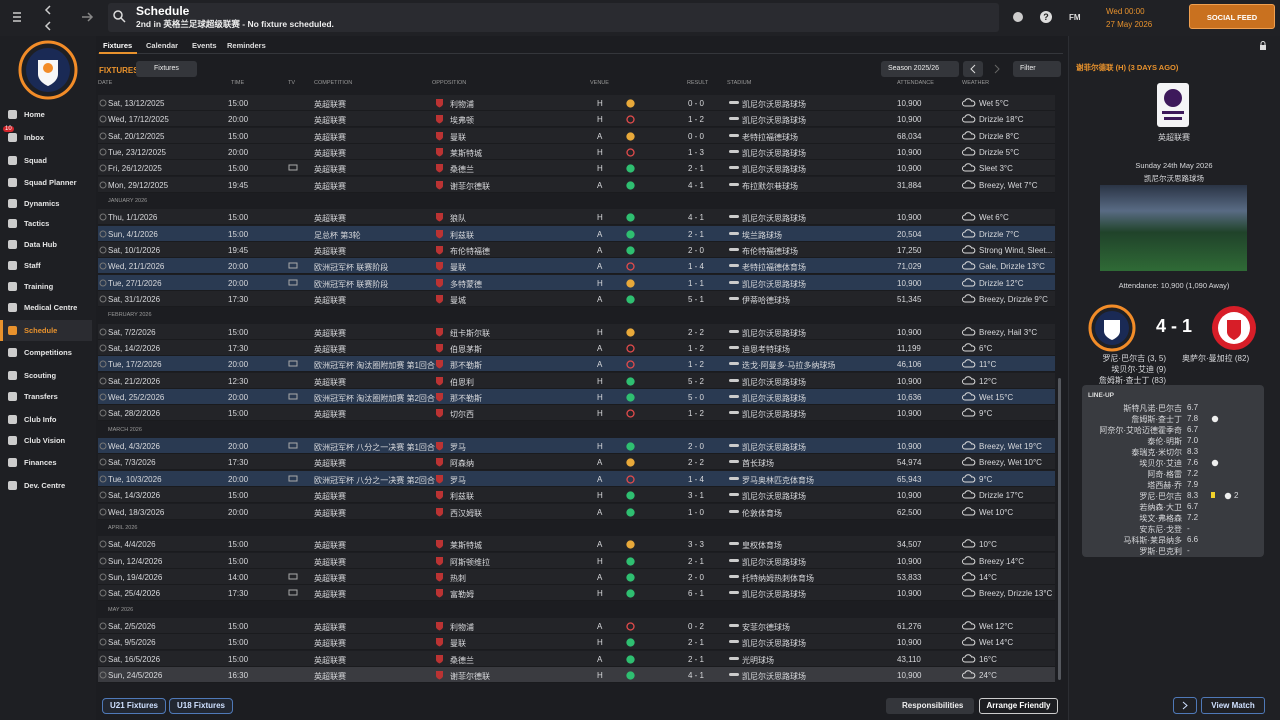  What do you see at coordinates (969, 592) in the screenshot?
I see `weather-icon` at bounding box center [969, 592].